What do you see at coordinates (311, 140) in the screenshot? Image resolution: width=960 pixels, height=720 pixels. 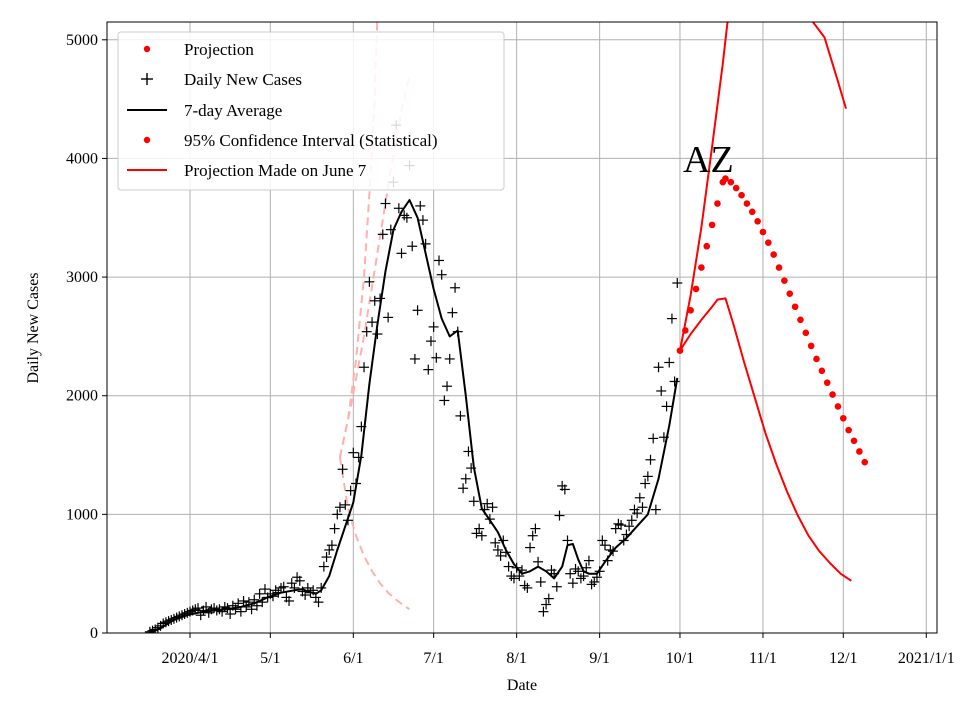 I see `legend-label-confidence-interval: 95% Confidence Interval (Statistical)` at bounding box center [311, 140].